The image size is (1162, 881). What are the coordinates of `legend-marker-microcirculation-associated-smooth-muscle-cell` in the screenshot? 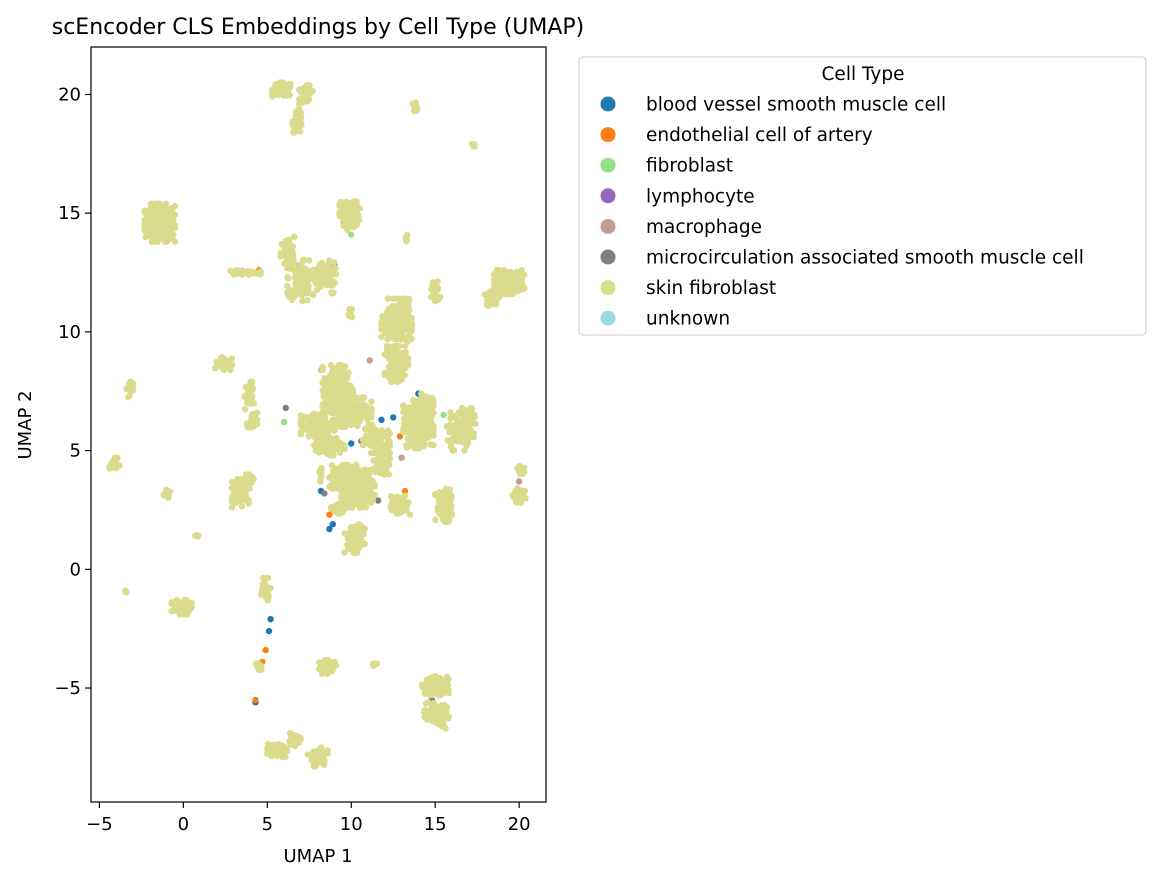 It's located at (608, 257).